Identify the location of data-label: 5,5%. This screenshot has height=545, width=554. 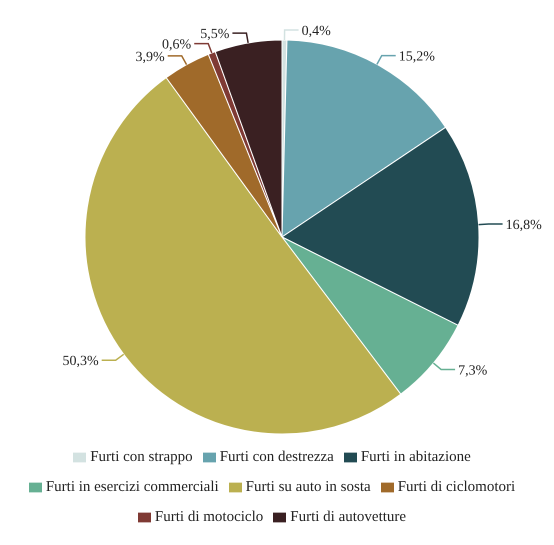
(215, 34).